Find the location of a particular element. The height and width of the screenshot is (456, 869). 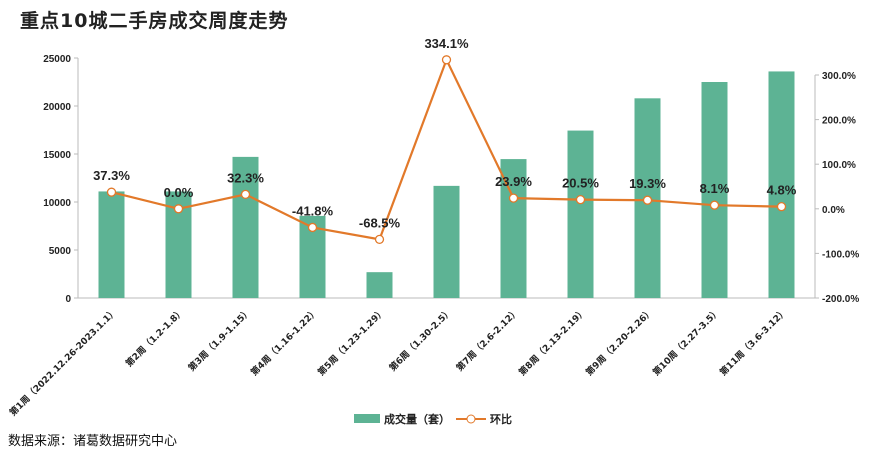

x-tick-label: 第4周（1.16-1.22） is located at coordinates (284, 342).